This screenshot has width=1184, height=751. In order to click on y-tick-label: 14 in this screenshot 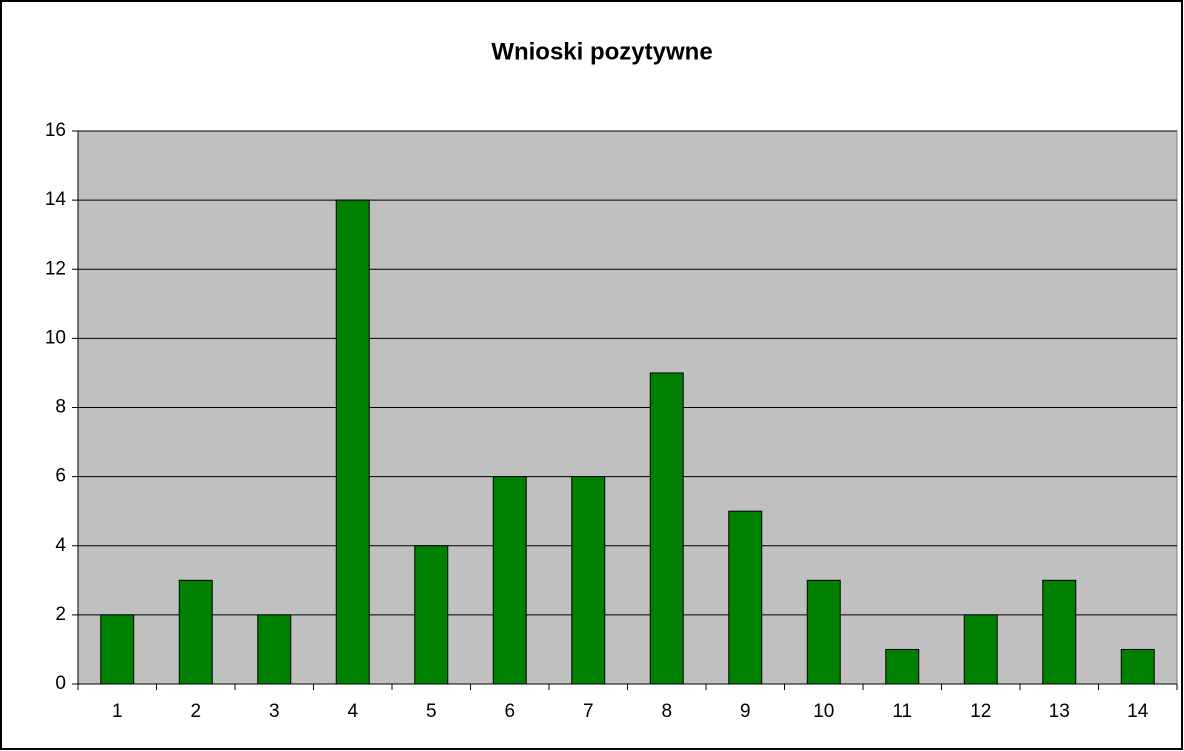, I will do `click(56, 199)`.